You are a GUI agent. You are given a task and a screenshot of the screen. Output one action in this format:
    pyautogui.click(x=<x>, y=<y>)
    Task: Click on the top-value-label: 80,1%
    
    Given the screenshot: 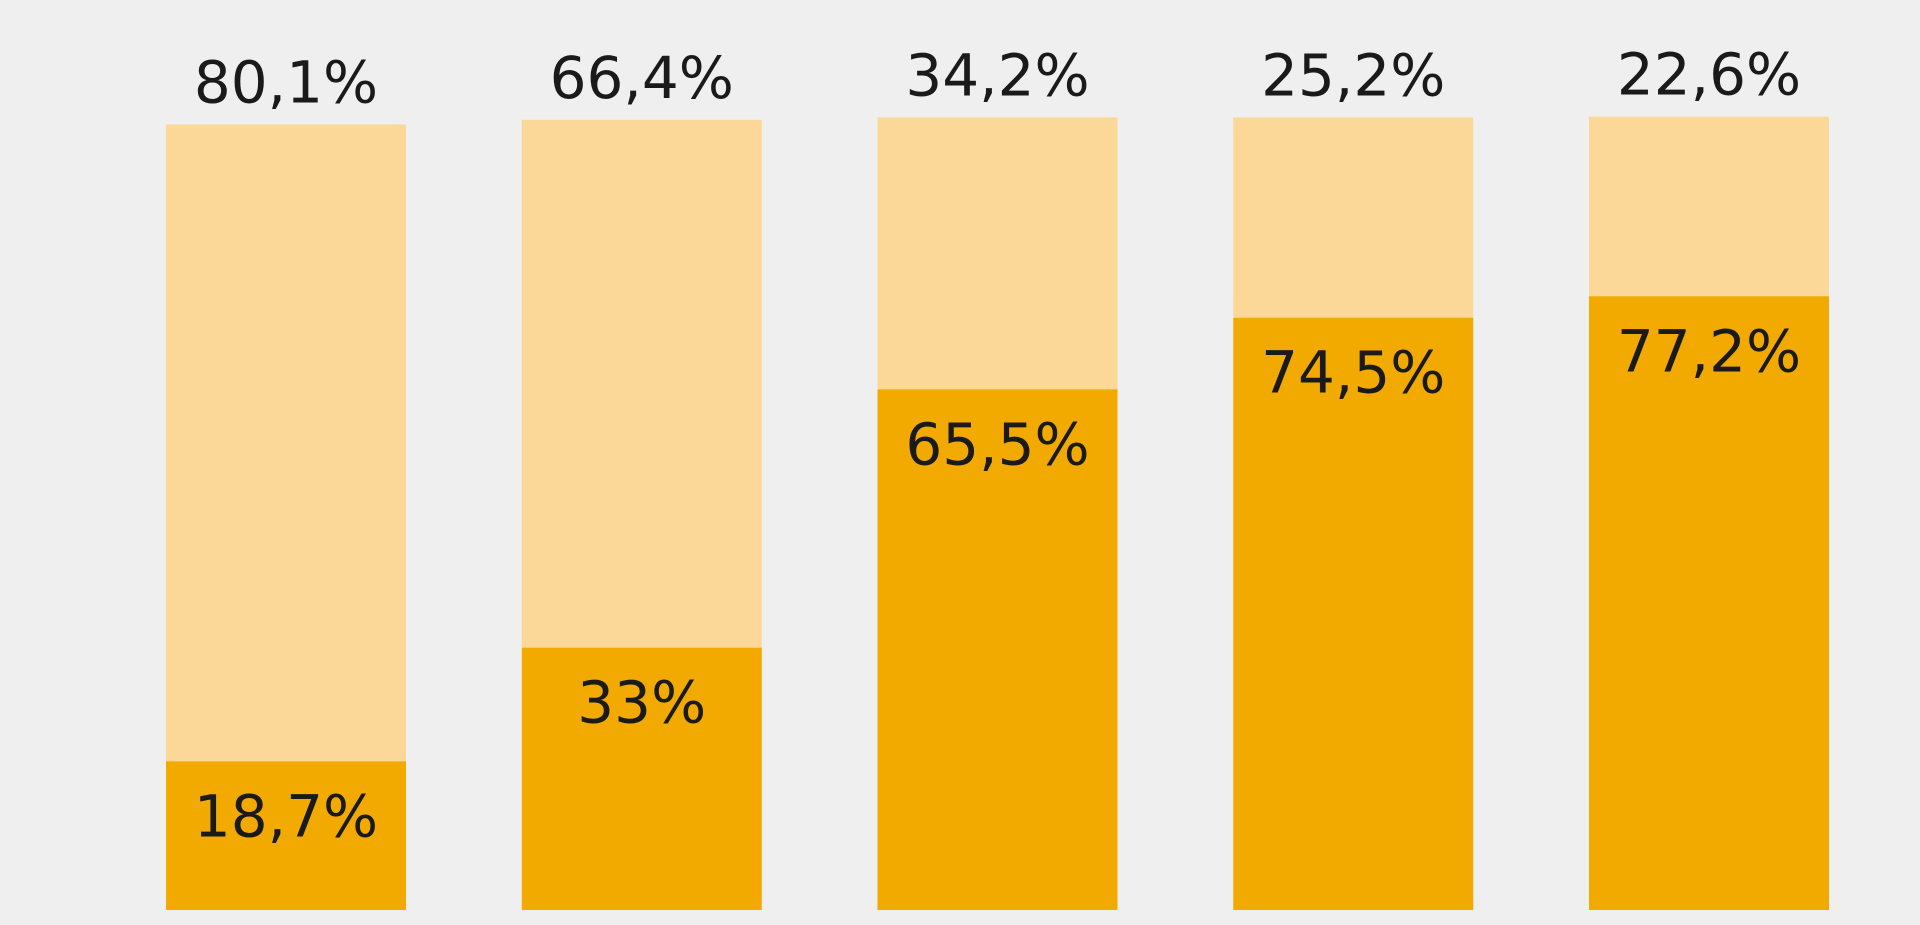 What is the action you would take?
    pyautogui.click(x=286, y=83)
    